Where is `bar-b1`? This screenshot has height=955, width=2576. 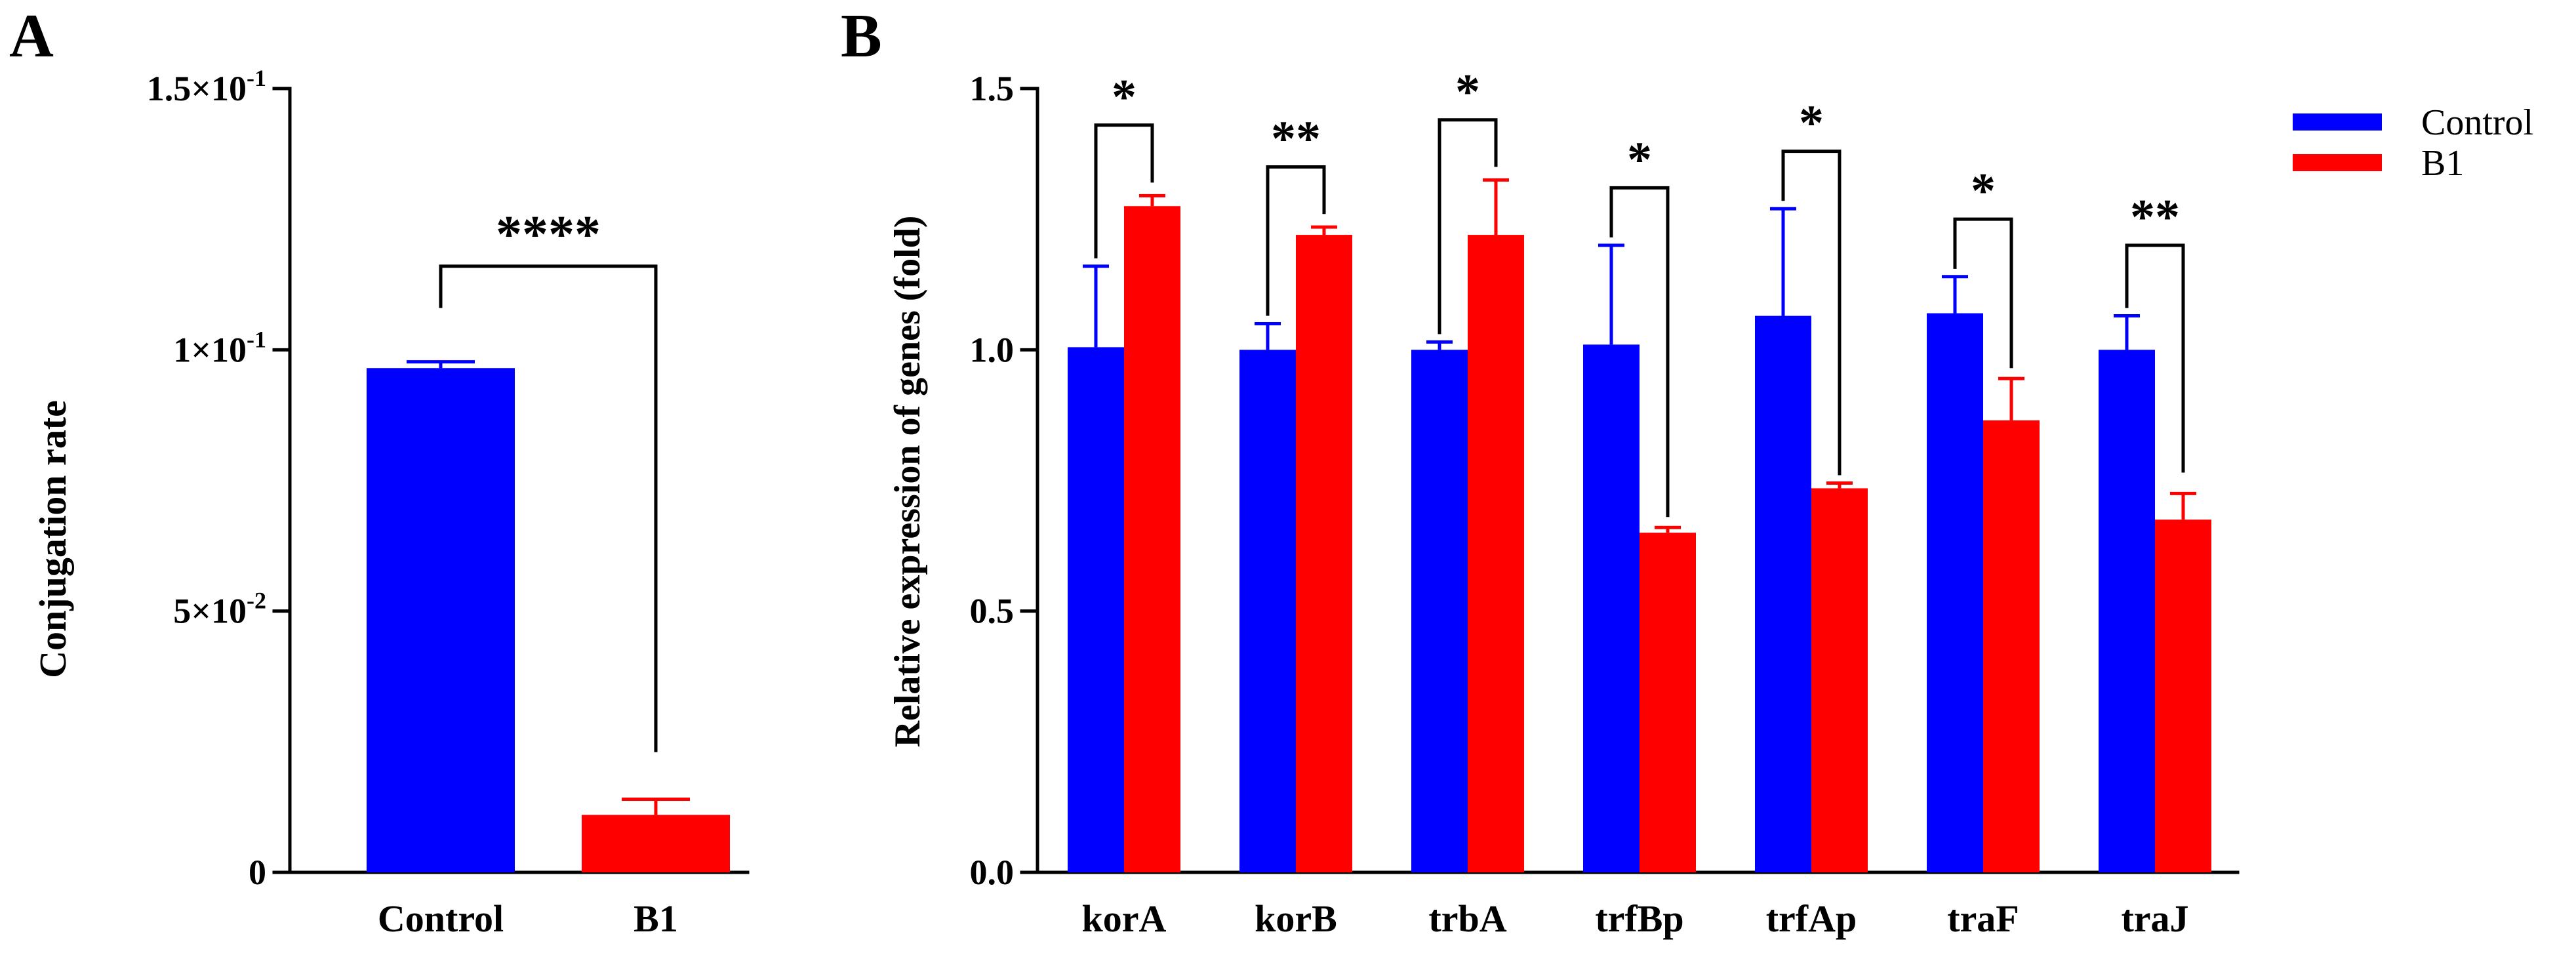
bar-b1 is located at coordinates (656, 843).